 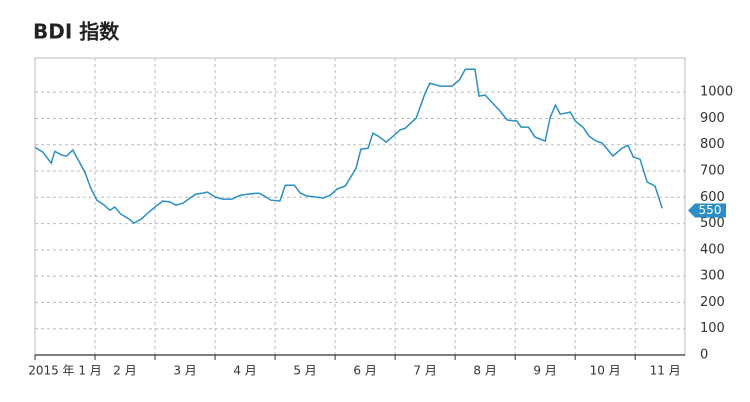 I want to click on y-tick-label: 1000, so click(x=716, y=92).